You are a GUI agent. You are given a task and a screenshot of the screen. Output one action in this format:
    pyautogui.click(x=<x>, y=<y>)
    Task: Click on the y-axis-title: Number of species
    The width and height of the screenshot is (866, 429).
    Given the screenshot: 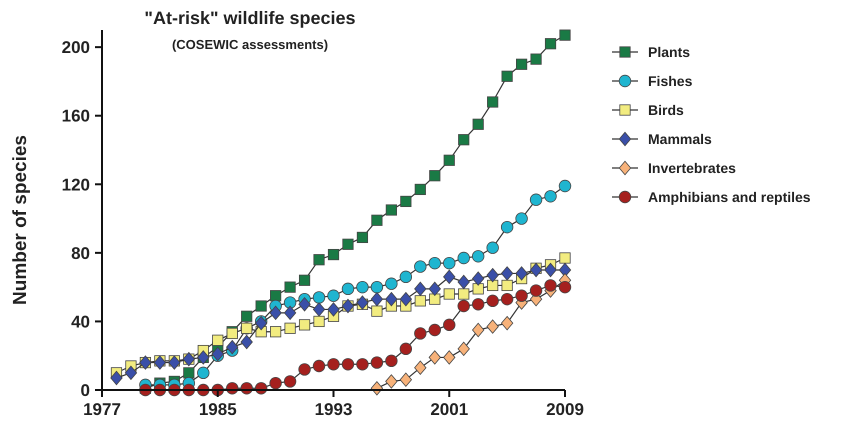 What is the action you would take?
    pyautogui.click(x=20, y=220)
    